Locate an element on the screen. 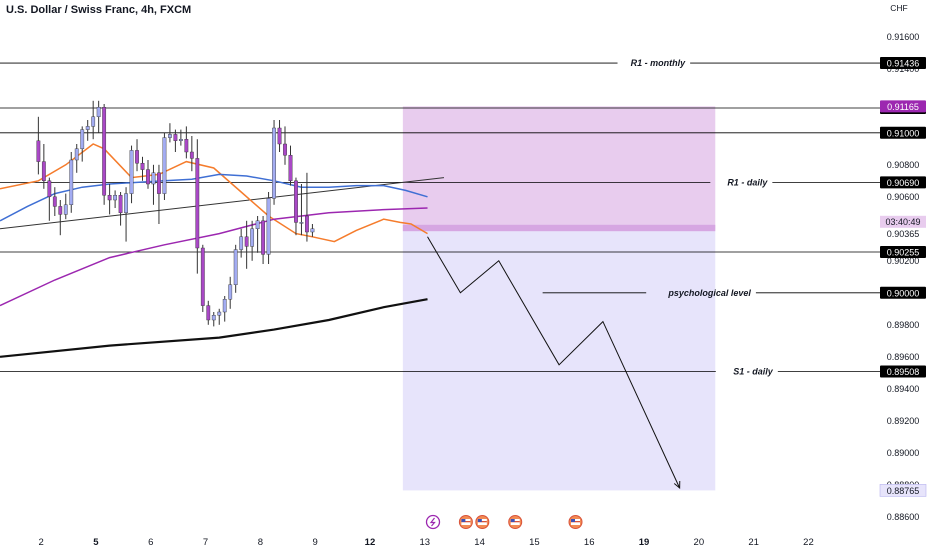 The width and height of the screenshot is (932, 555). time-tick: 2 is located at coordinates (40, 542).